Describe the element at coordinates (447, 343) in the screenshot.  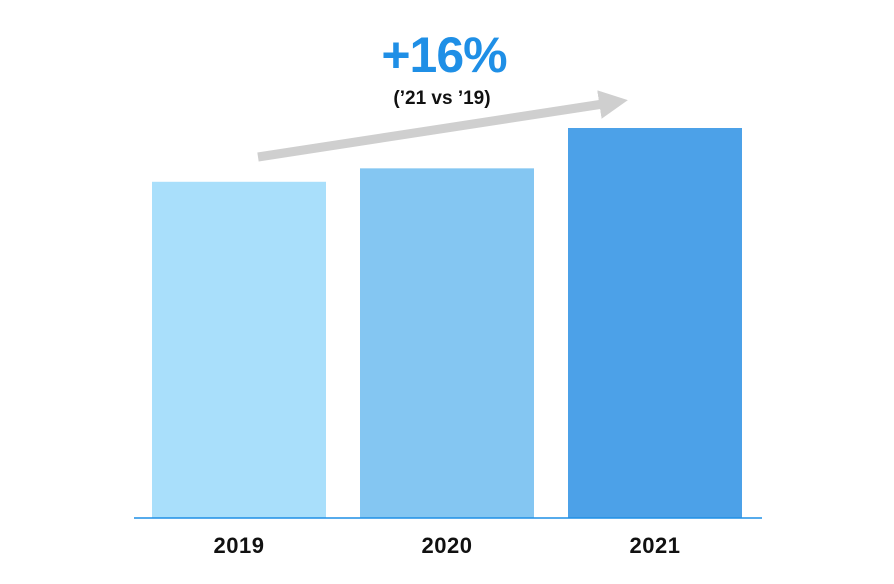
I see `bar-2020` at that location.